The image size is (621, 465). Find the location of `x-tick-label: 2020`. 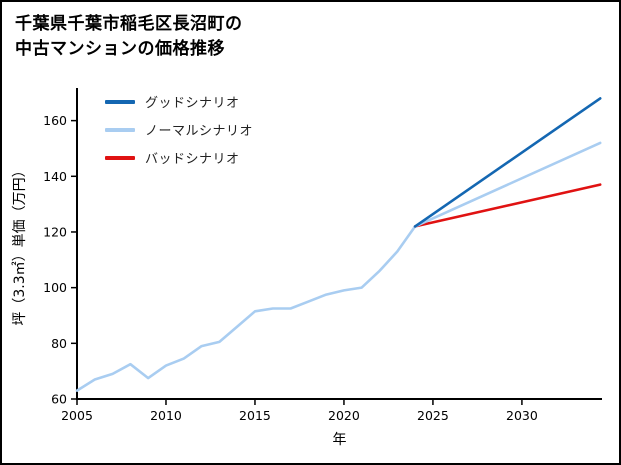

x-tick-label: 2020 is located at coordinates (344, 415).